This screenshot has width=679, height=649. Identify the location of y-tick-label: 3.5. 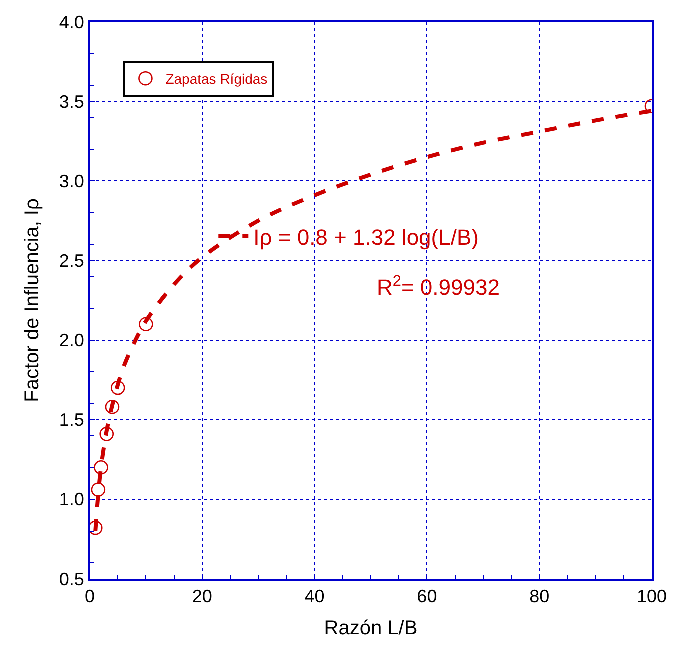
(71, 102).